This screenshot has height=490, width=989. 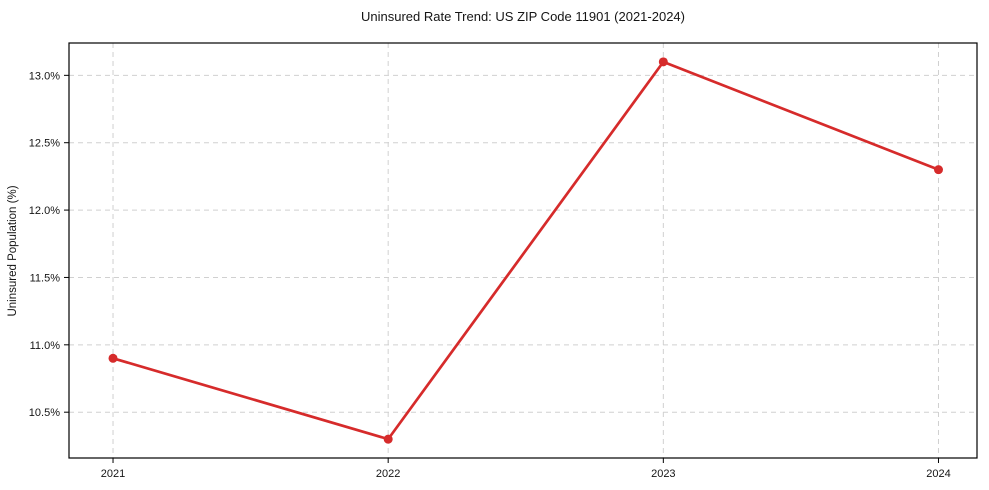 What do you see at coordinates (45, 346) in the screenshot?
I see `y-tick-label: 11.0%` at bounding box center [45, 346].